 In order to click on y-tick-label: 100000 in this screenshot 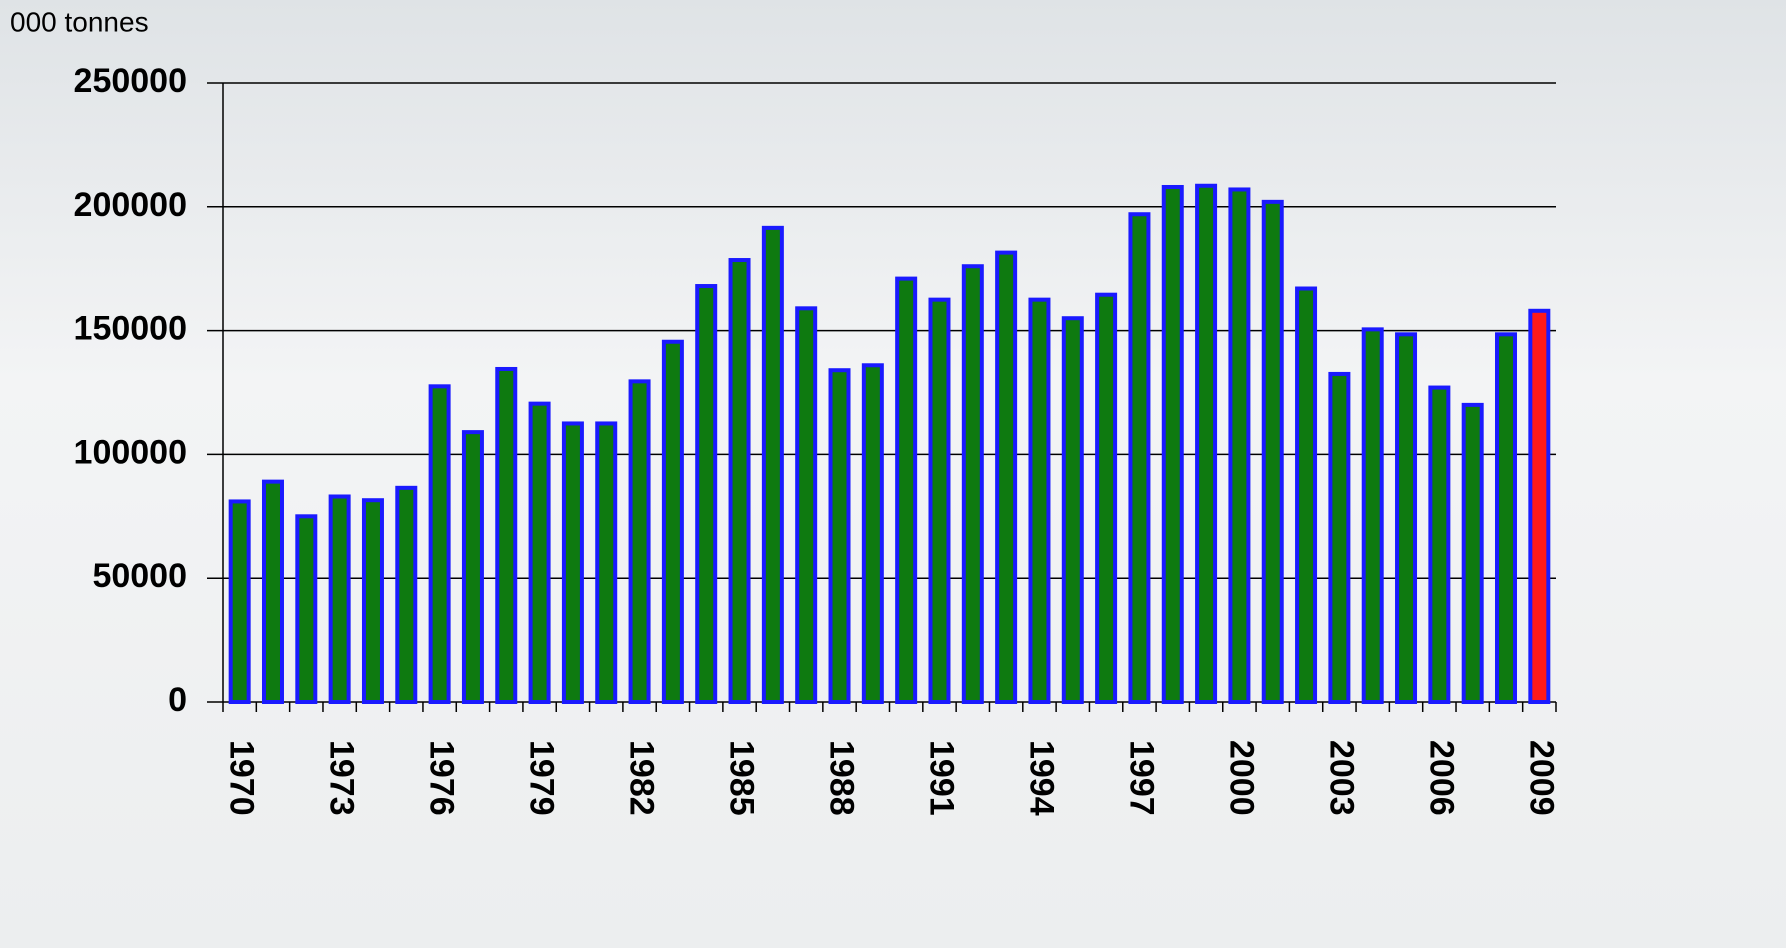, I will do `click(130, 452)`.